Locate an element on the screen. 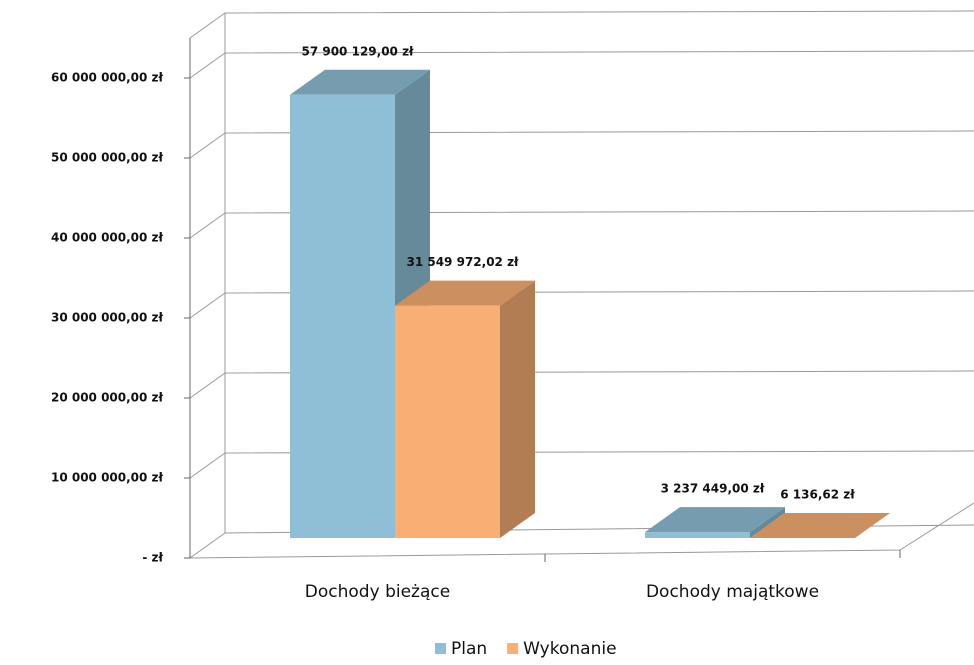 Image resolution: width=974 pixels, height=665 pixels. x-tick-label: Dochody bieżące is located at coordinates (377, 592).